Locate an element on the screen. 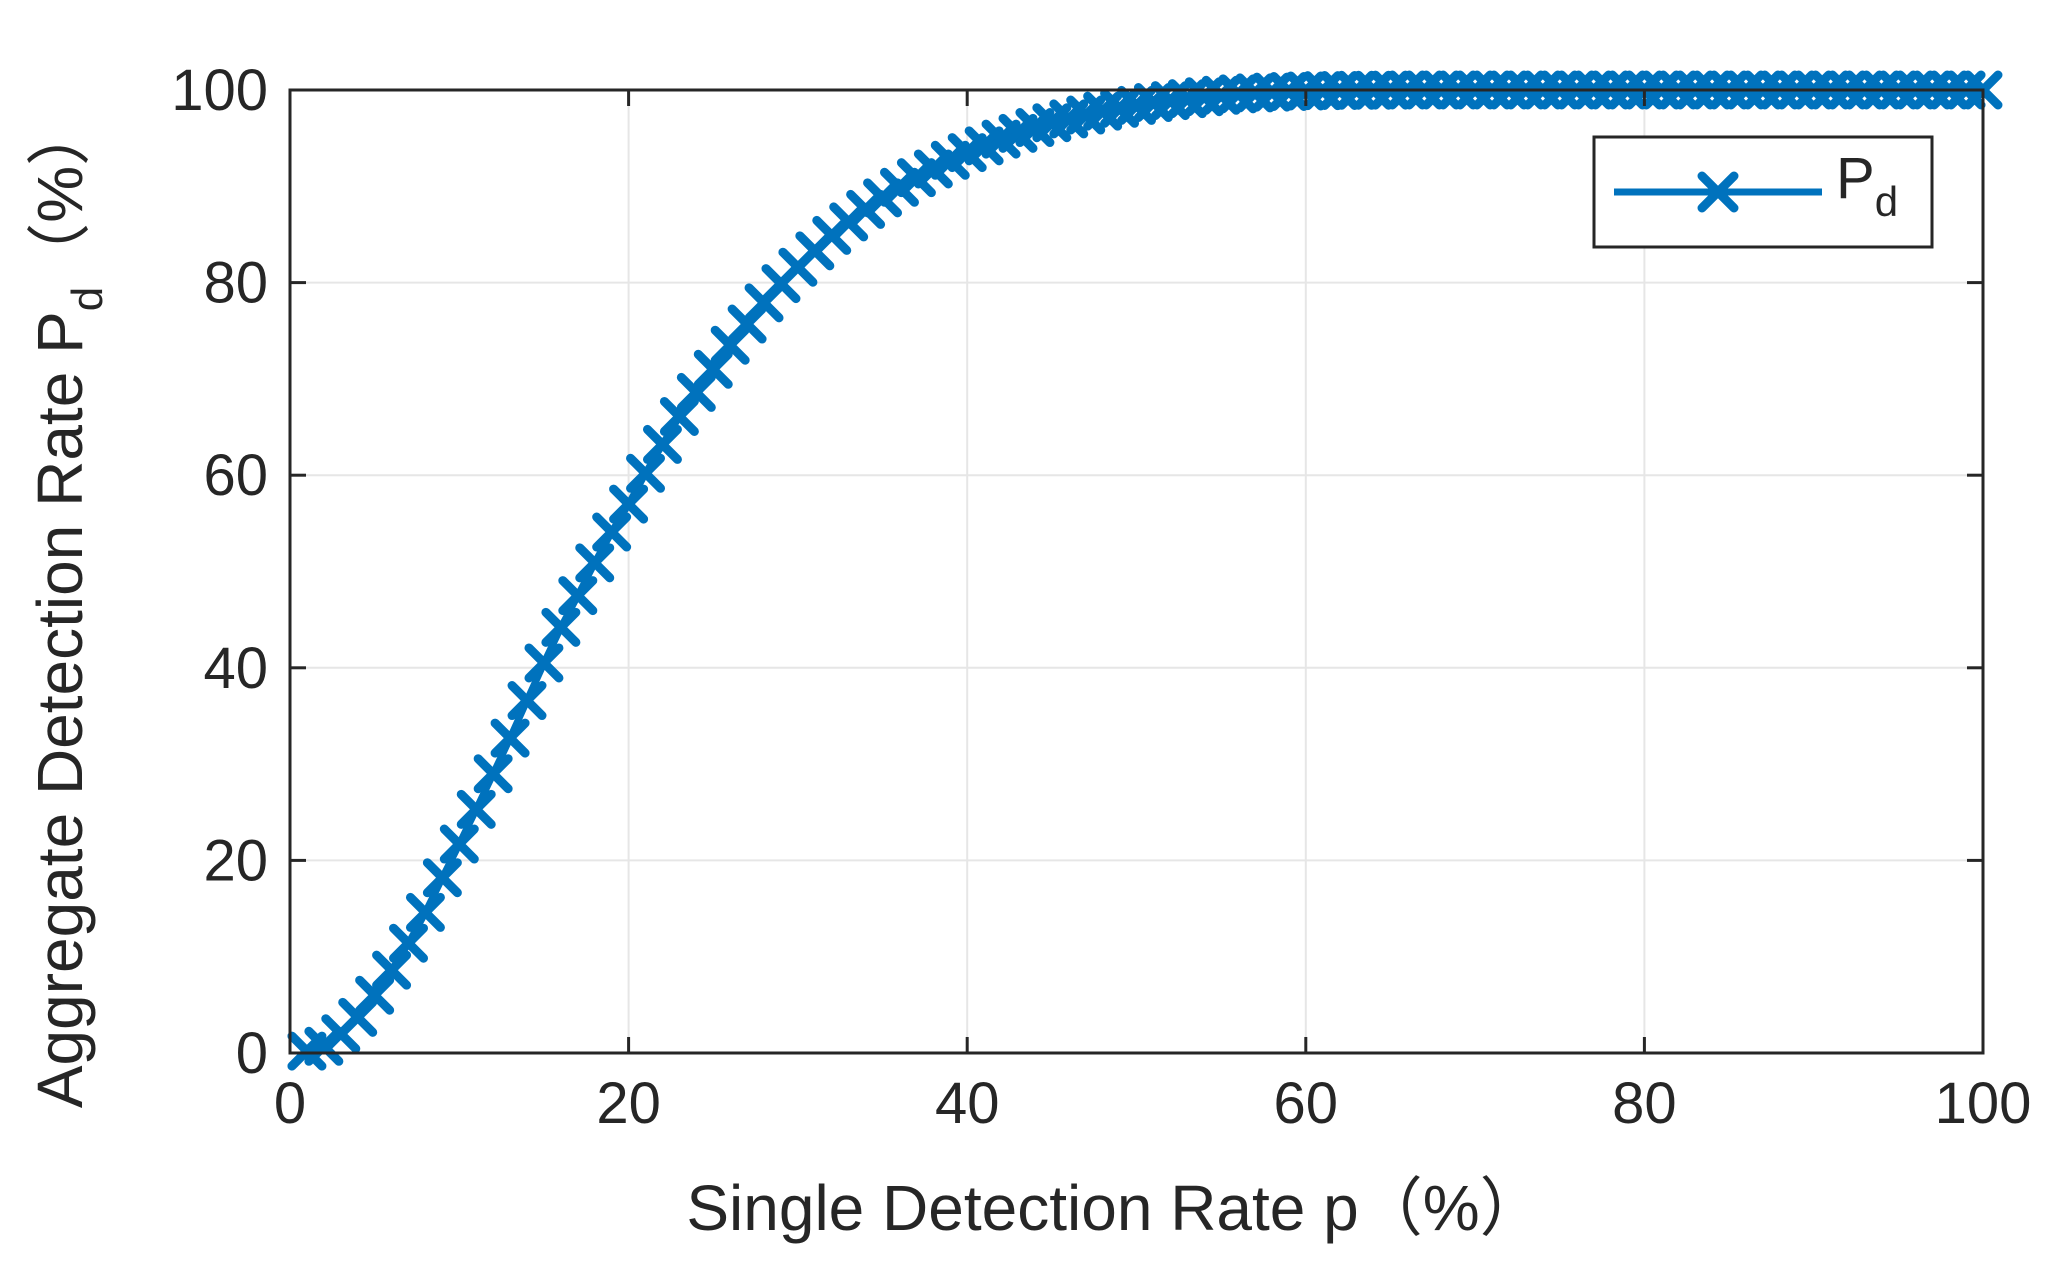 Image resolution: width=2068 pixels, height=1262 pixels. x-tick-label: 100 is located at coordinates (1983, 1103).